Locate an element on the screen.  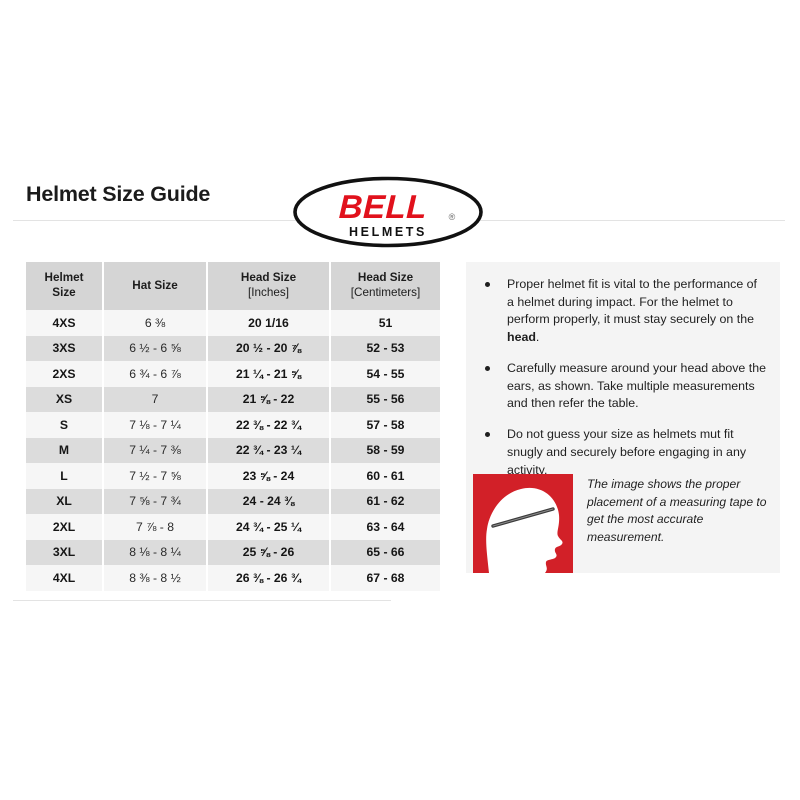
table-row: 2XL 7 ⅞ - 8 24 ¾ - 25 ¼ 63 - 64 is located at coordinates (233, 527).